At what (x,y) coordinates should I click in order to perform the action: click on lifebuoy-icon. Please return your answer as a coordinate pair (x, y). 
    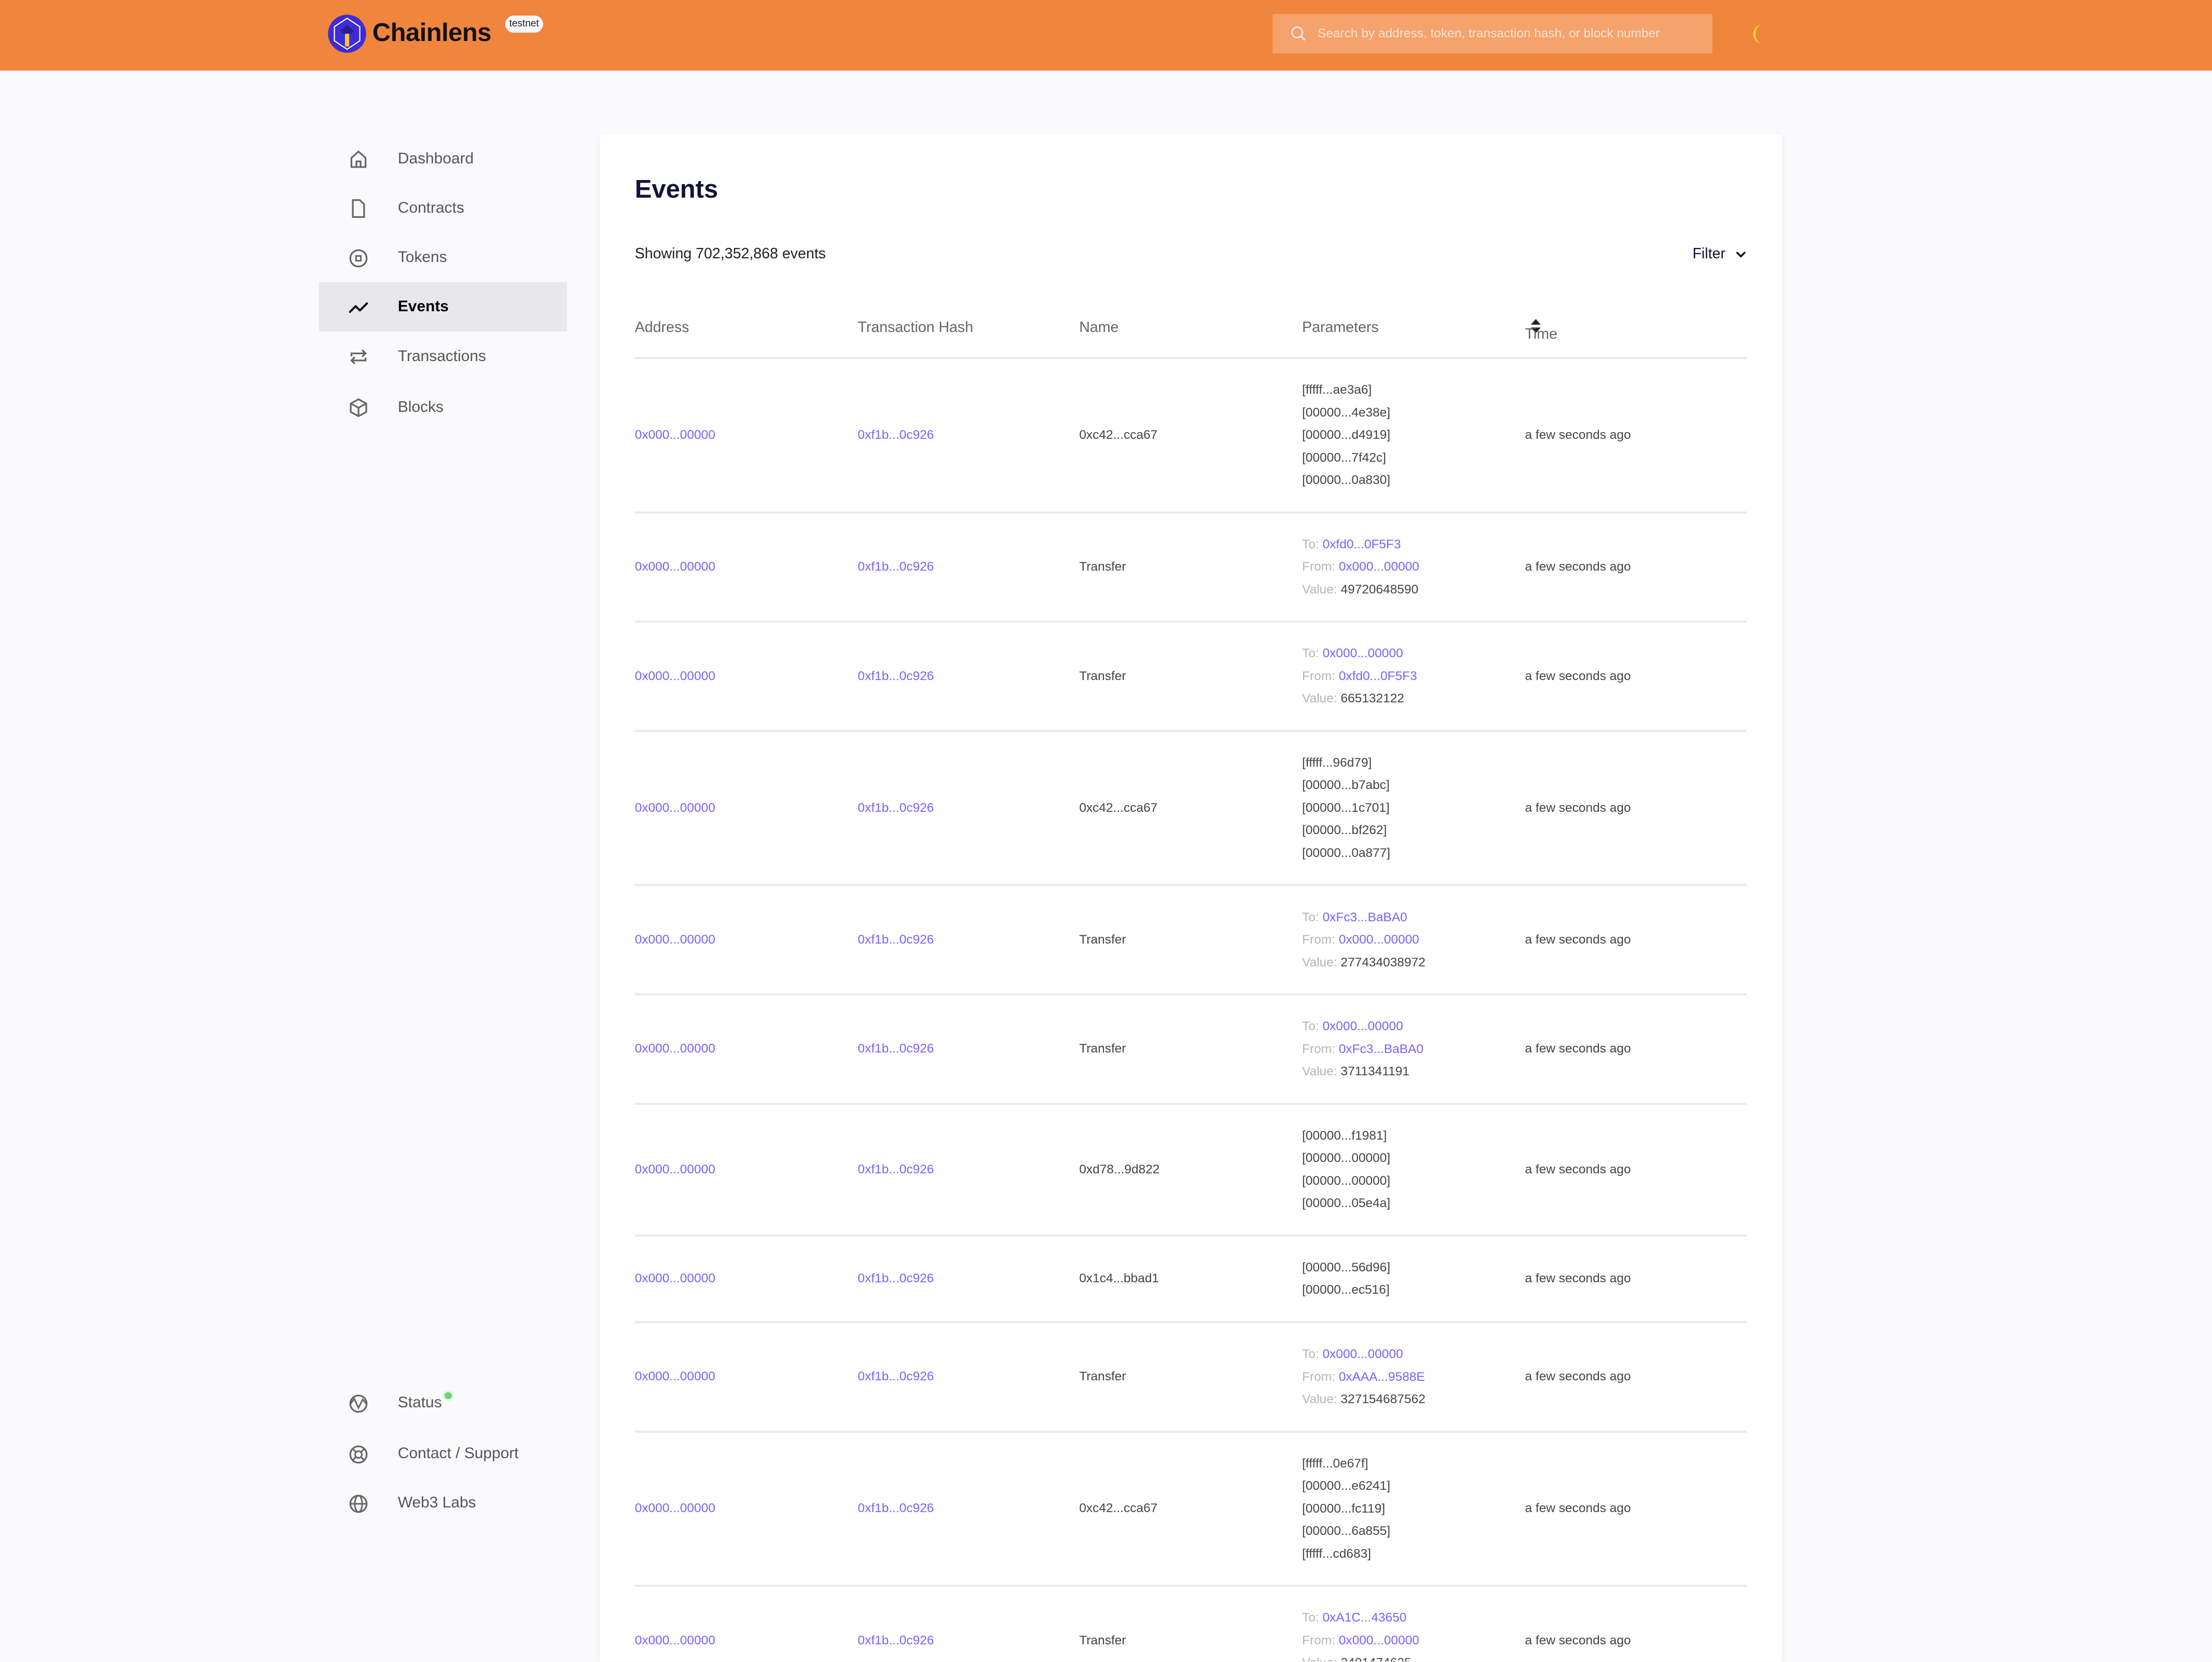
    Looking at the image, I should click on (358, 1455).